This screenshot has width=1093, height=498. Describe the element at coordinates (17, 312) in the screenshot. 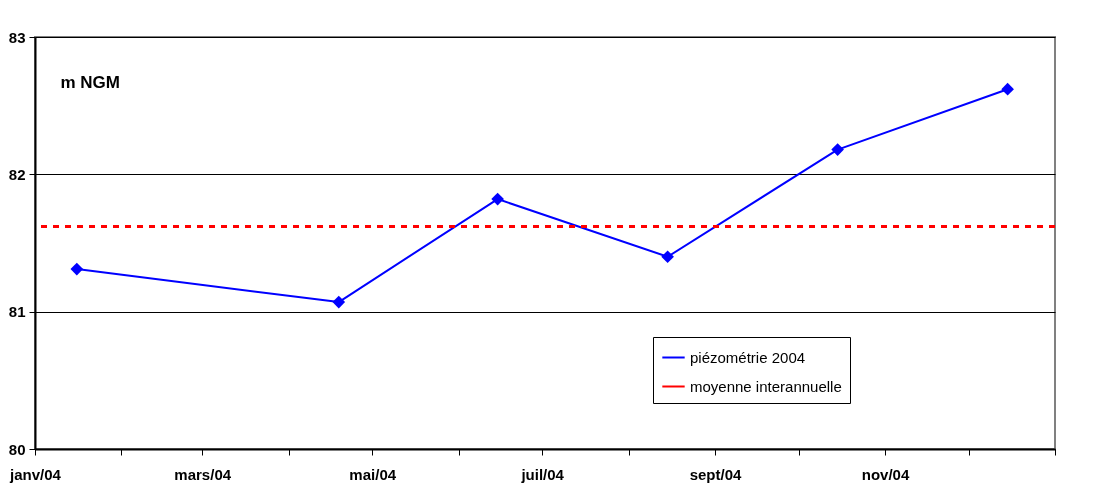

I see `y-tick-label: 81` at that location.